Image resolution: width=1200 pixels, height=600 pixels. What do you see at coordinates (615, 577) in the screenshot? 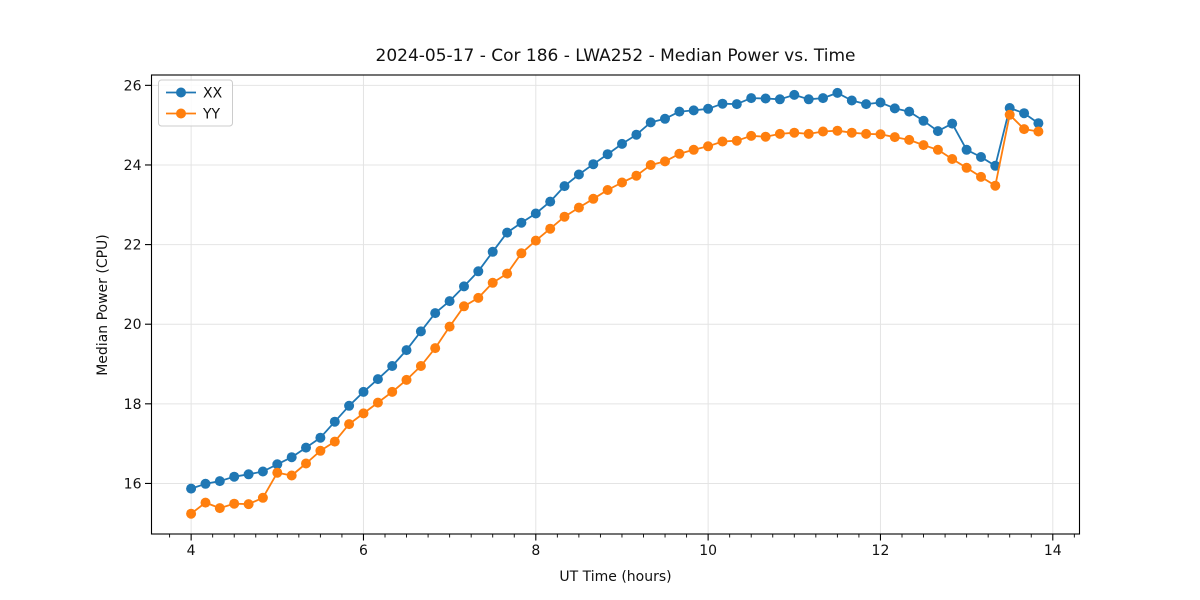
I see `x-axis-label: UT Time (hours)` at bounding box center [615, 577].